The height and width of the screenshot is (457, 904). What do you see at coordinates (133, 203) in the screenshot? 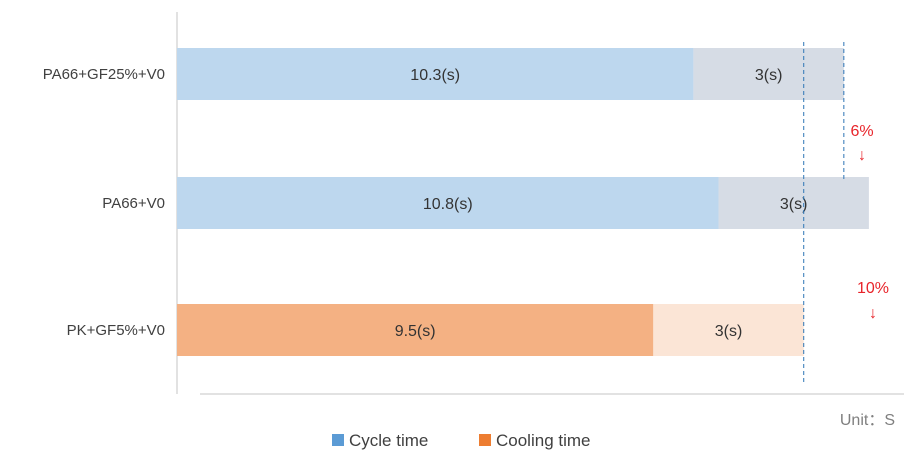
I see `category-label-pa66-v0: PA66+V0` at bounding box center [133, 203].